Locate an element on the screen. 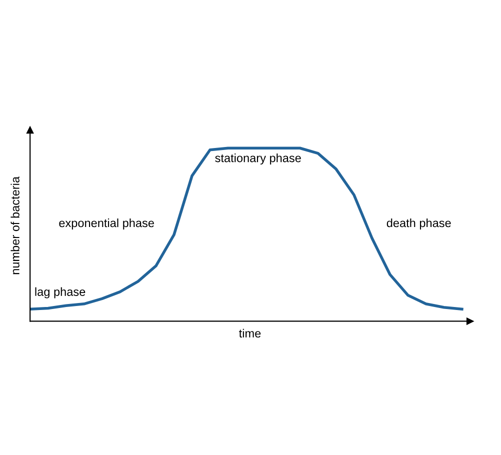 The width and height of the screenshot is (501, 455). annotation: lag phase is located at coordinates (60, 292).